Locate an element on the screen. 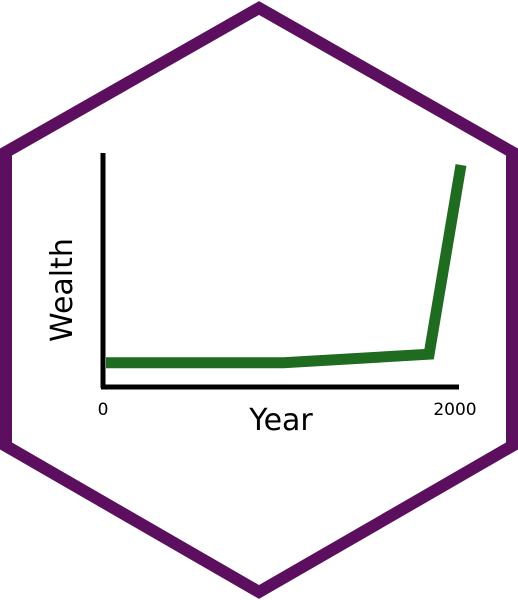  x-tick-label-end: 2000 is located at coordinates (454, 410).